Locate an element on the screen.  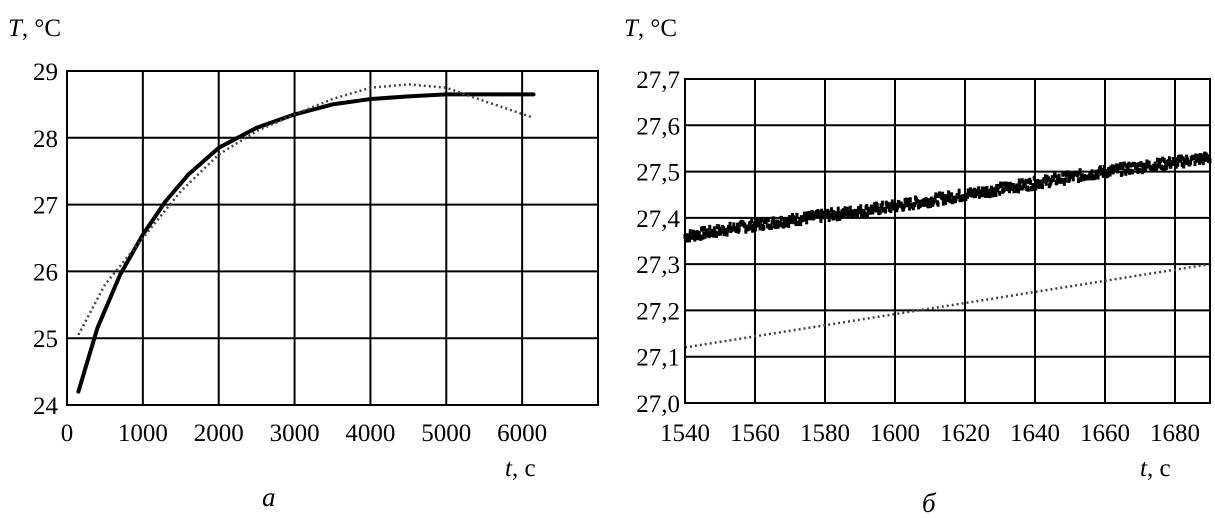
panel-a-y-axis-unit: , °C is located at coordinates (41, 28).